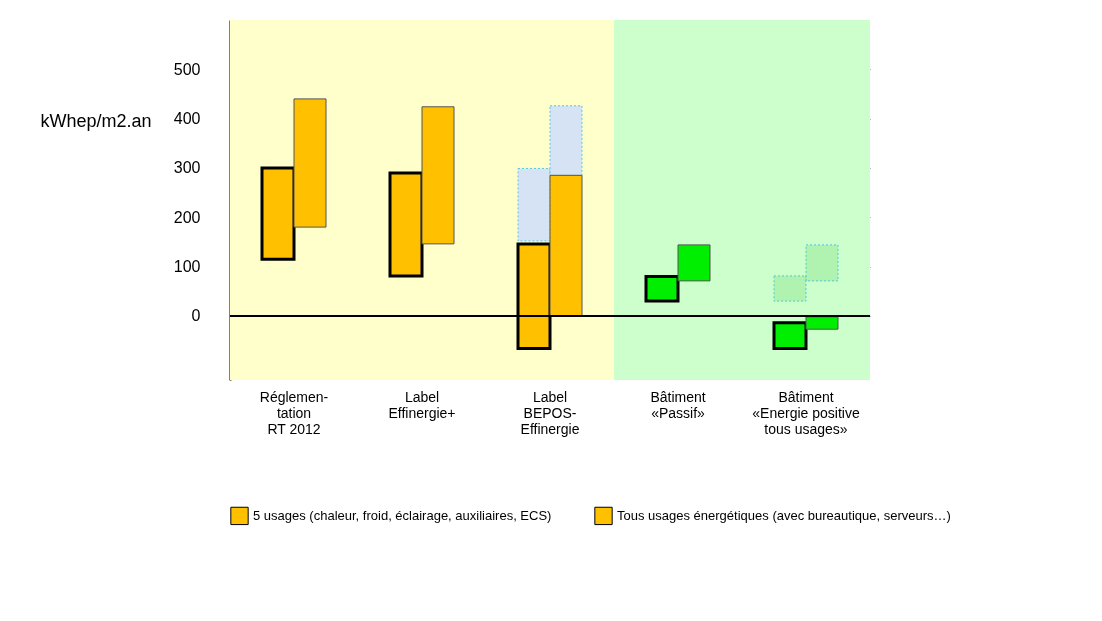  Describe the element at coordinates (784, 515) in the screenshot. I see `legend-label: Tous usages énergétiques (avec bureautique, serveurs…)` at that location.